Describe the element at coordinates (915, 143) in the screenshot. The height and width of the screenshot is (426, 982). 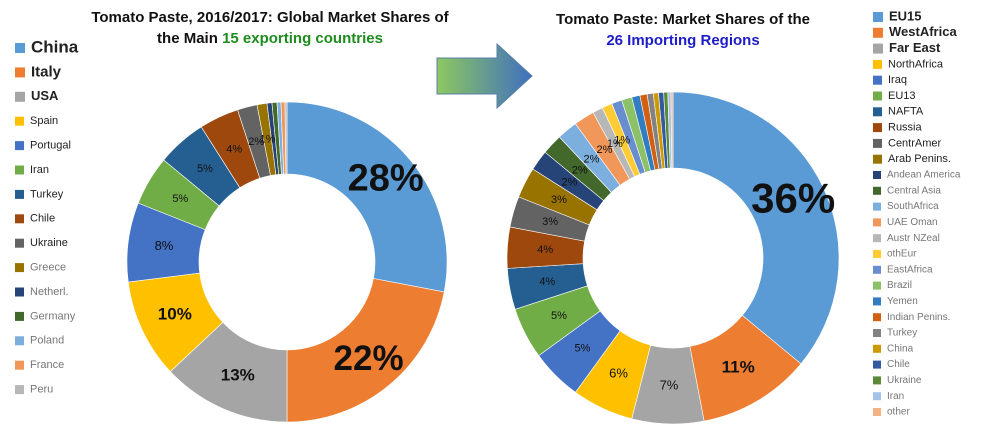
I see `legend-label: CentrAmer` at that location.